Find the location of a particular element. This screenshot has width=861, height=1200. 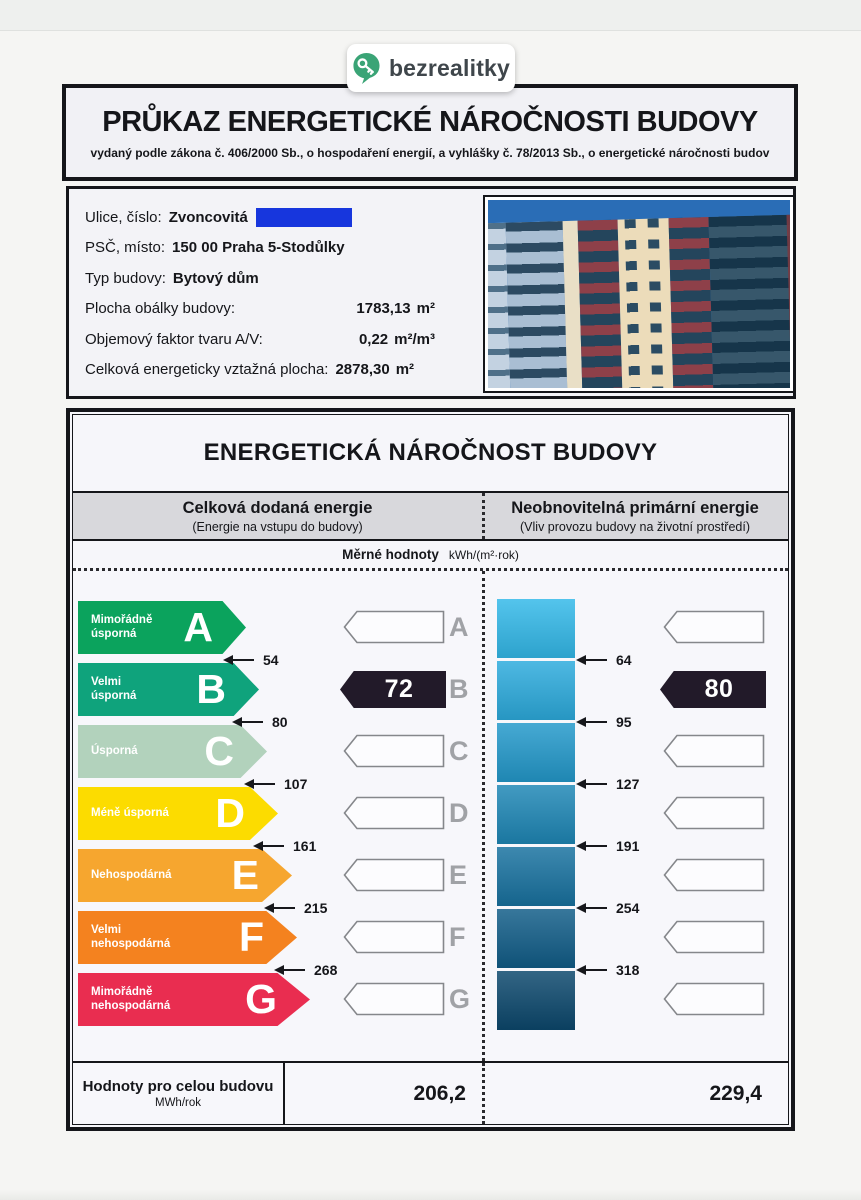

scale-letter: A is located at coordinates (459, 627).